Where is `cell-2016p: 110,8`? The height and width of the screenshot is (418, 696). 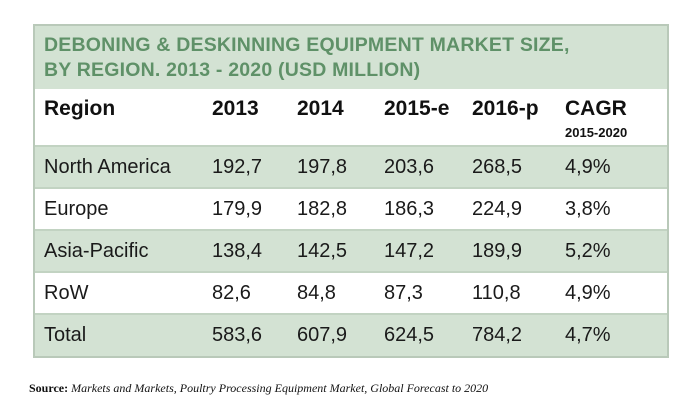
cell-2016p: 110,8 is located at coordinates (496, 292).